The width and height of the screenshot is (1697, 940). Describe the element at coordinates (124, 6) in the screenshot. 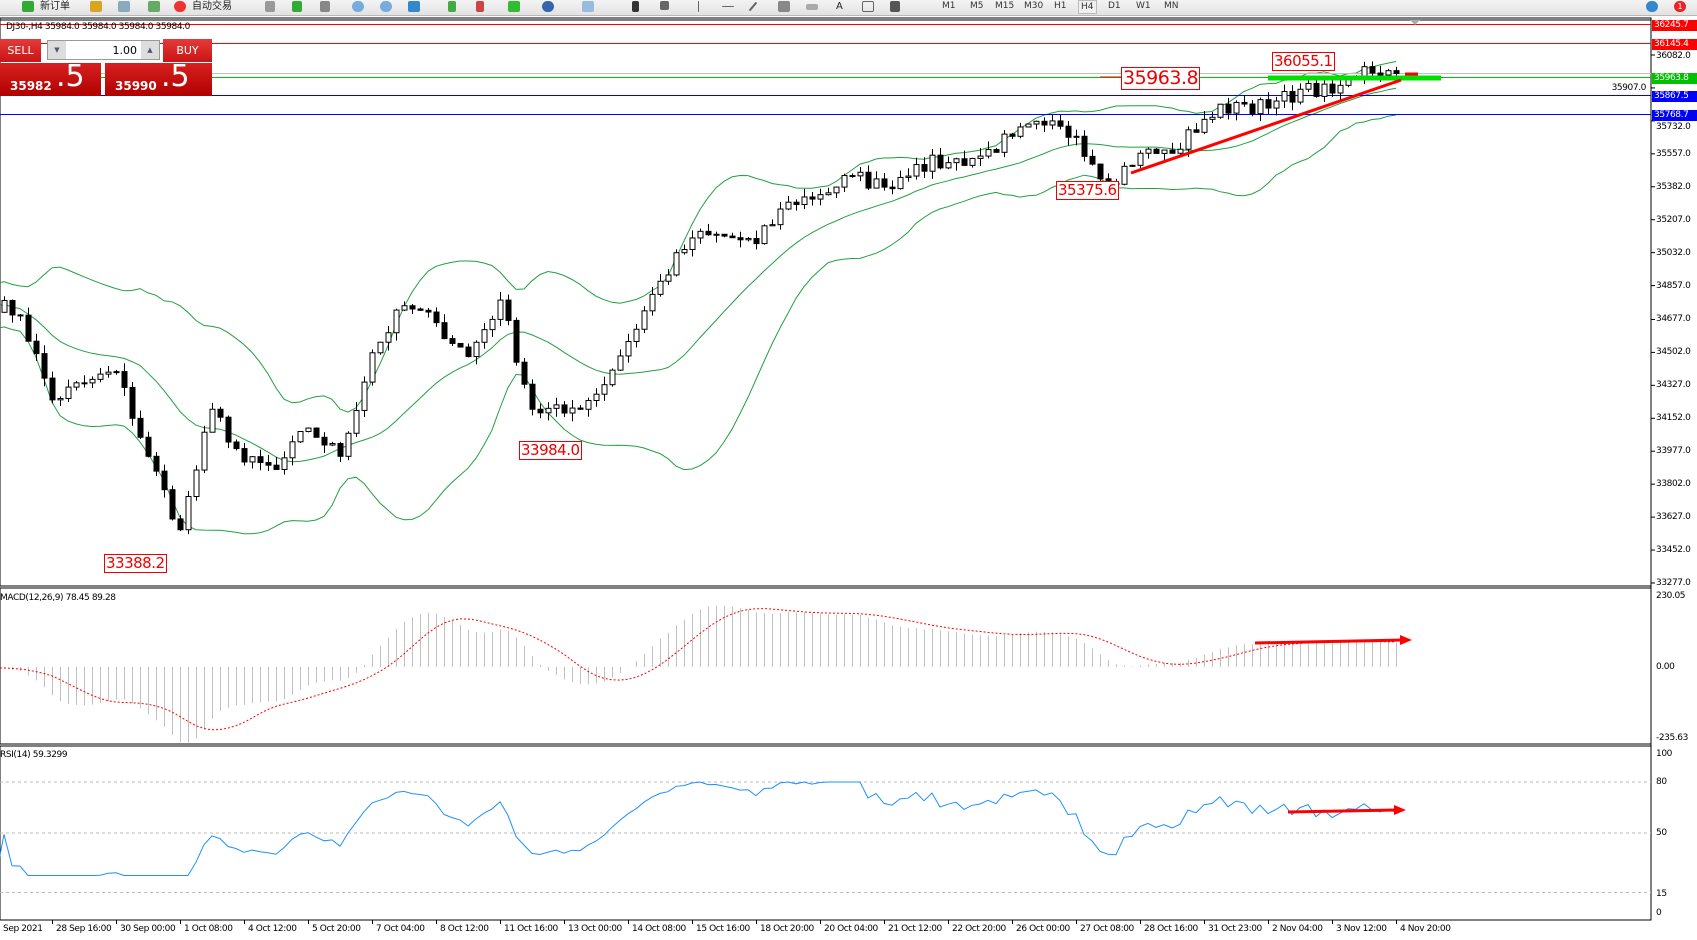

I see `navigator-icon` at that location.